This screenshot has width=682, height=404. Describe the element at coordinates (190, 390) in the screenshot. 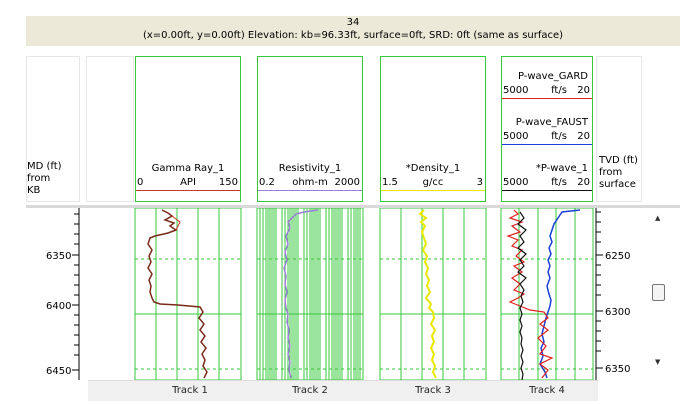

I see `tab-track-1: Track 1` at that location.